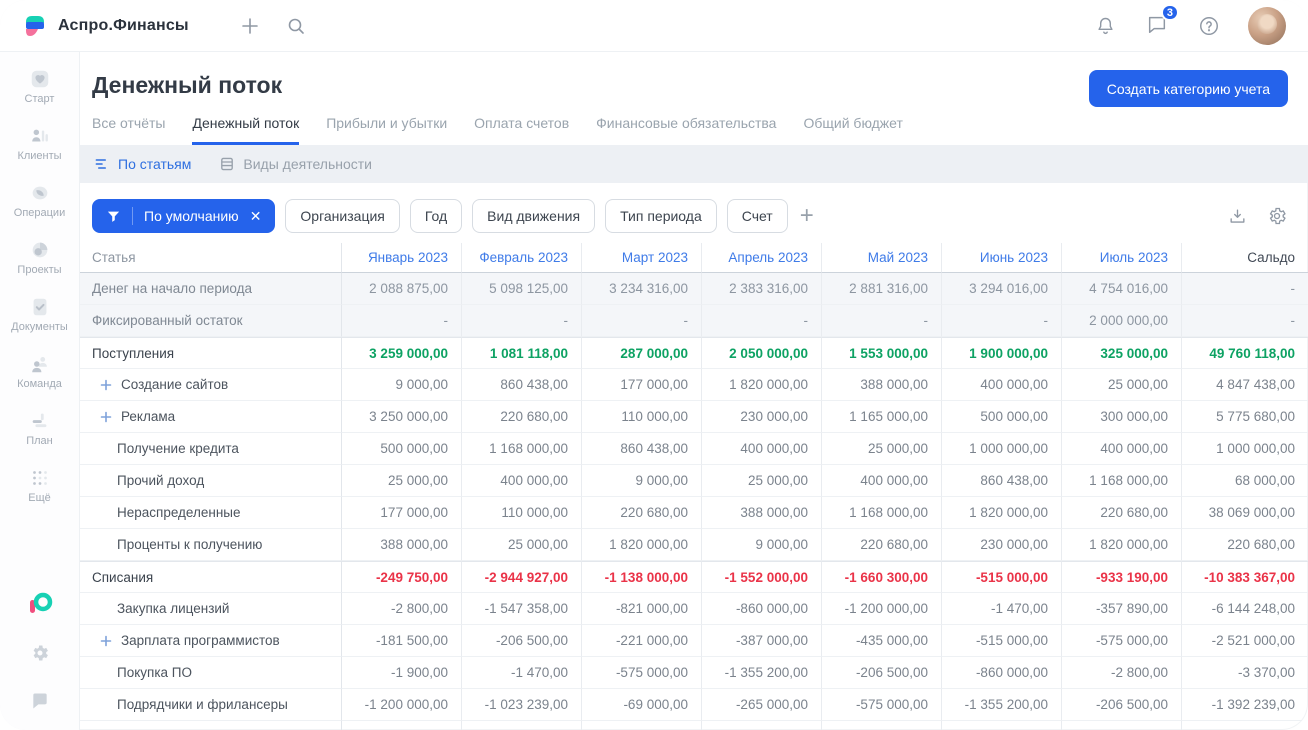  I want to click on cell-value: 300 000,00, so click(1122, 417).